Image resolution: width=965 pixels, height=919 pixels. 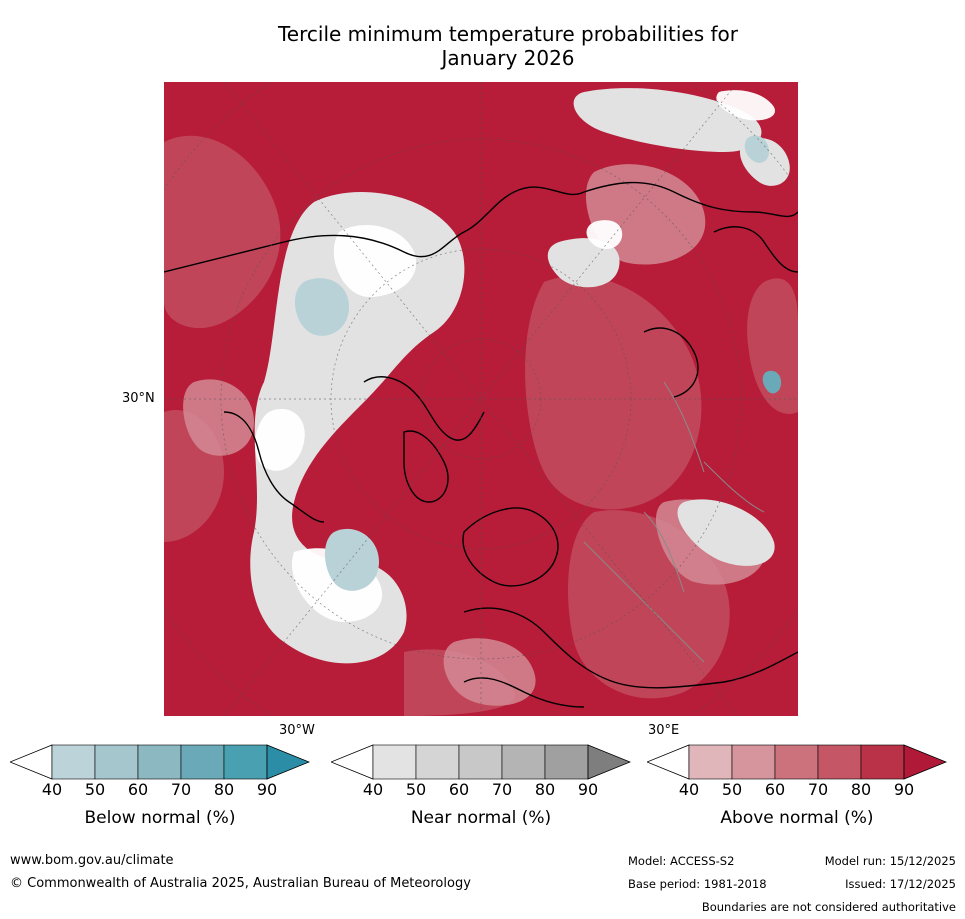 What do you see at coordinates (373, 789) in the screenshot?
I see `colorbar-near-tick-40: 40` at bounding box center [373, 789].